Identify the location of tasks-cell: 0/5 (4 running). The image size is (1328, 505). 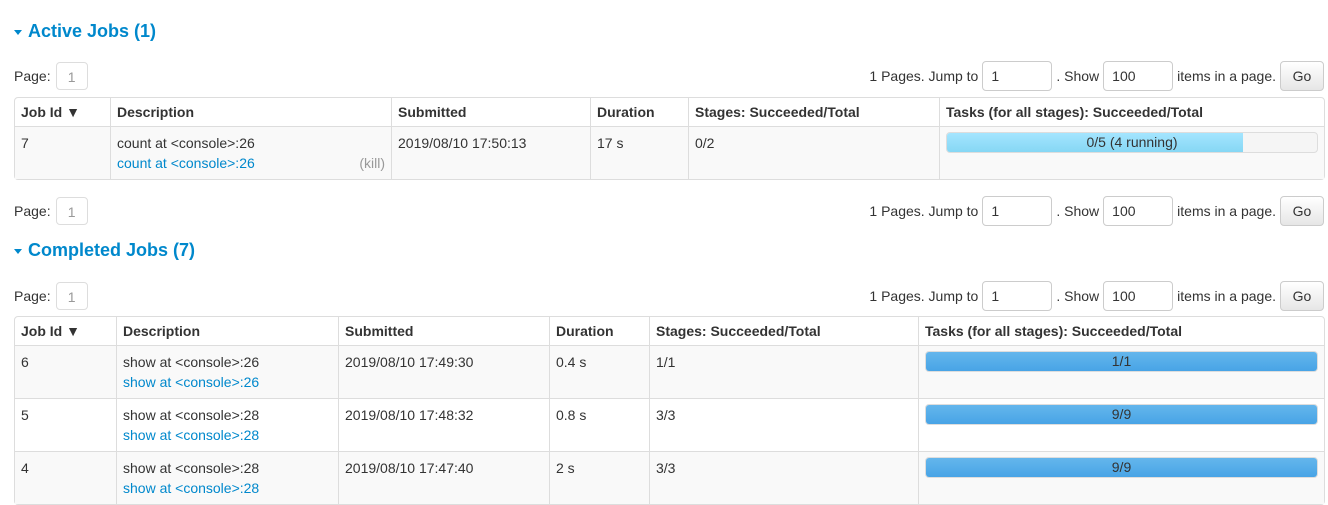
(1131, 153).